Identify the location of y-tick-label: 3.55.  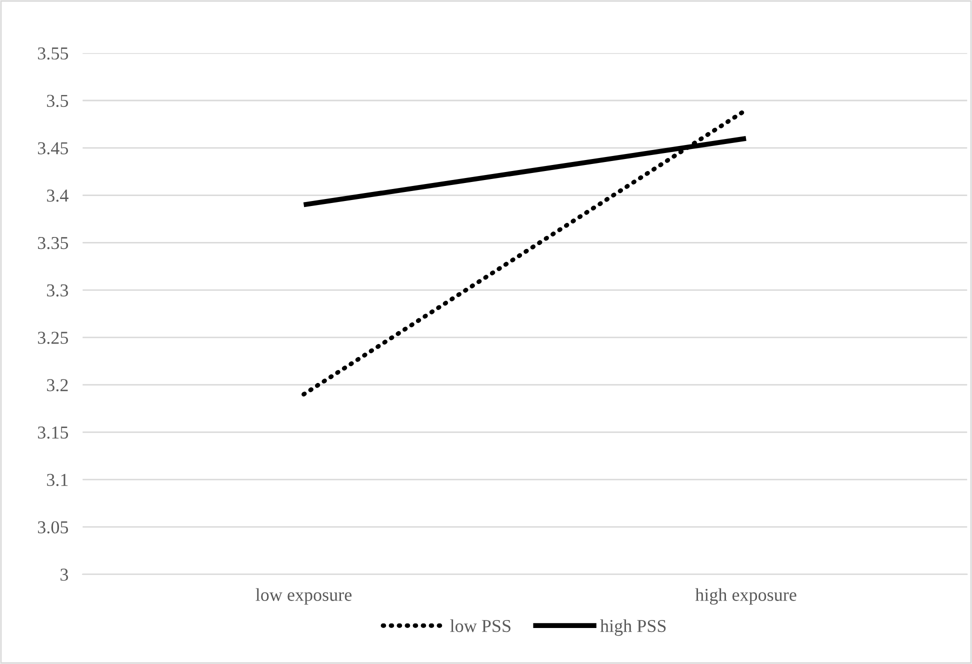
(53, 53).